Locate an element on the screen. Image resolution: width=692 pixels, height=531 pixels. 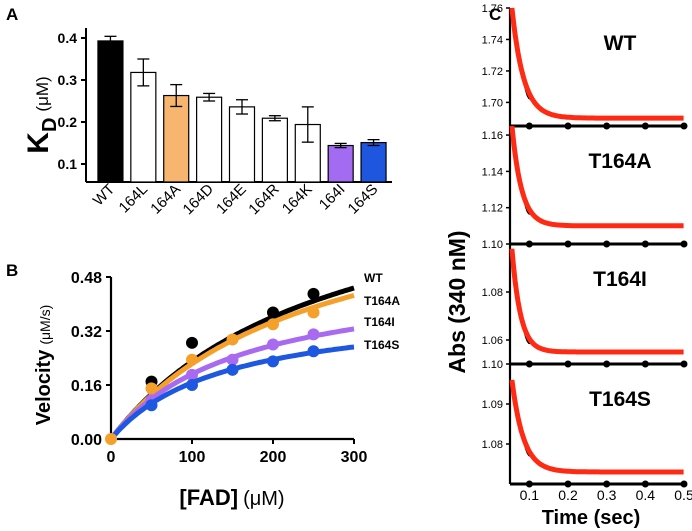
panel-b-legend-T164I: T164I is located at coordinates (379, 322).